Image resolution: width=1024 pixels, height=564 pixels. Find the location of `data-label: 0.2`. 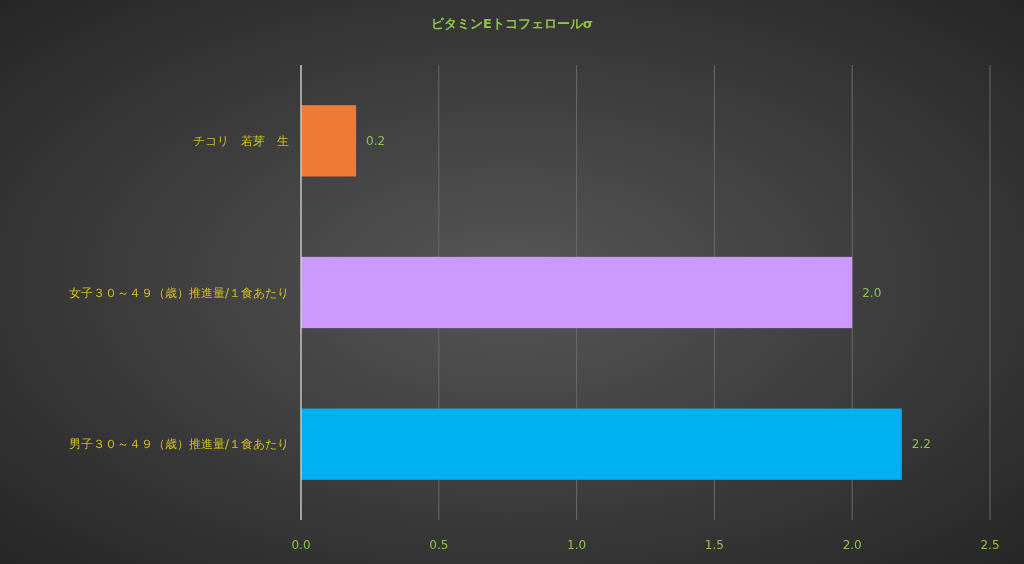

data-label: 0.2 is located at coordinates (376, 141).